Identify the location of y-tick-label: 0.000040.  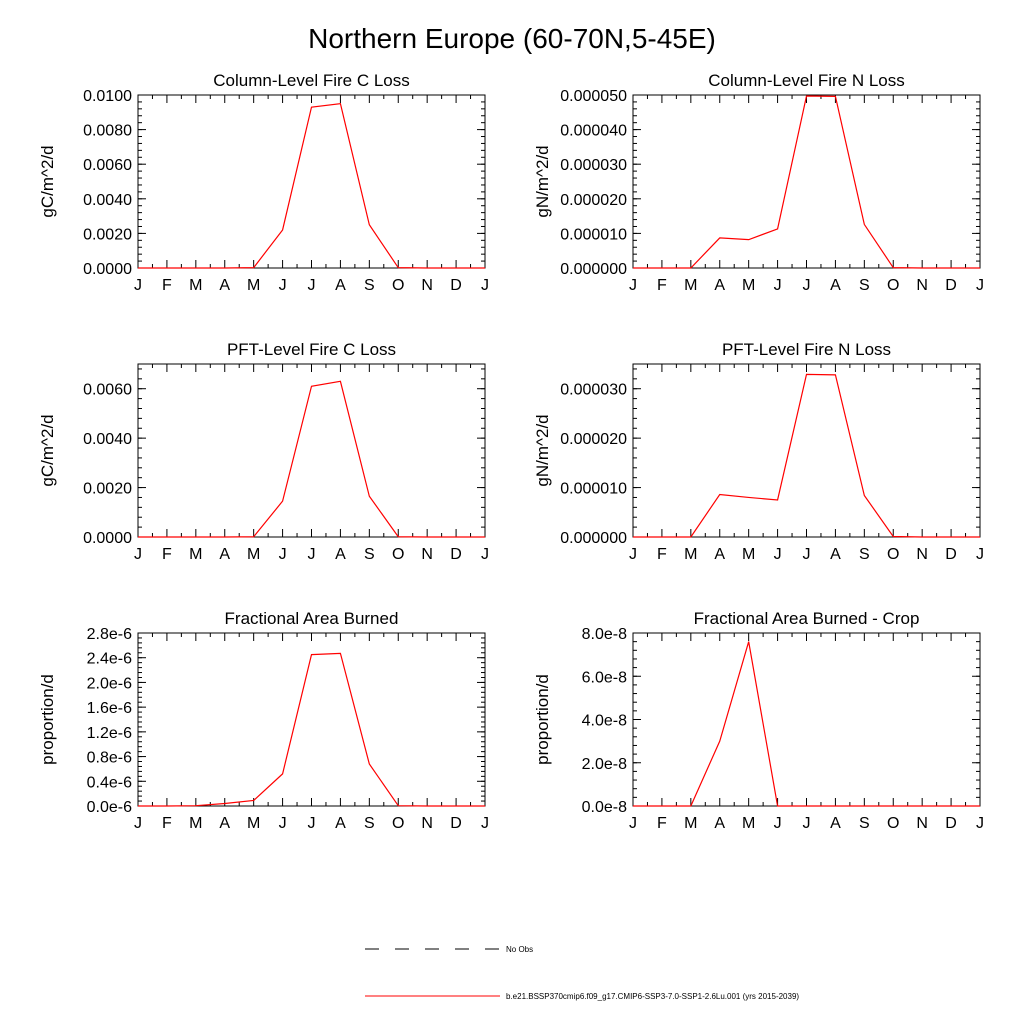
(593, 131).